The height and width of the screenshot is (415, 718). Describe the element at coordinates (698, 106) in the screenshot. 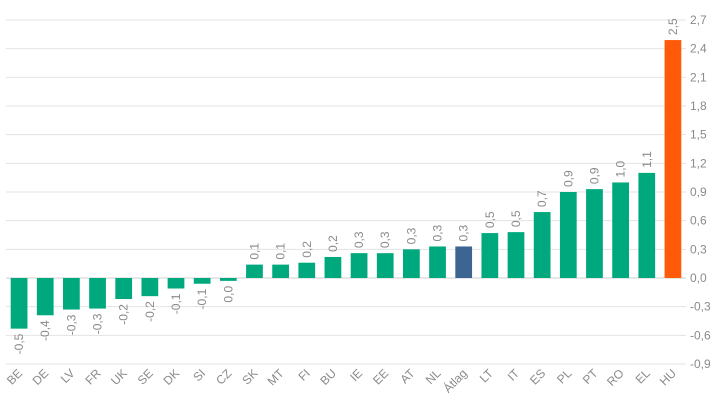

I see `y-tick-label: 1,8` at that location.